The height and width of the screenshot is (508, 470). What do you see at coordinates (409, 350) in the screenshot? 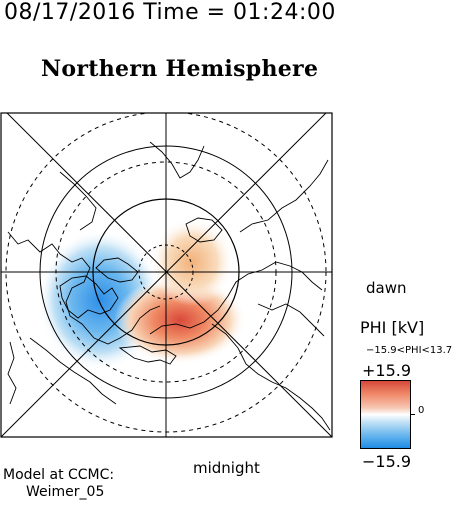
I see `colorbar-range: −15.9<PHI<13.7` at bounding box center [409, 350].